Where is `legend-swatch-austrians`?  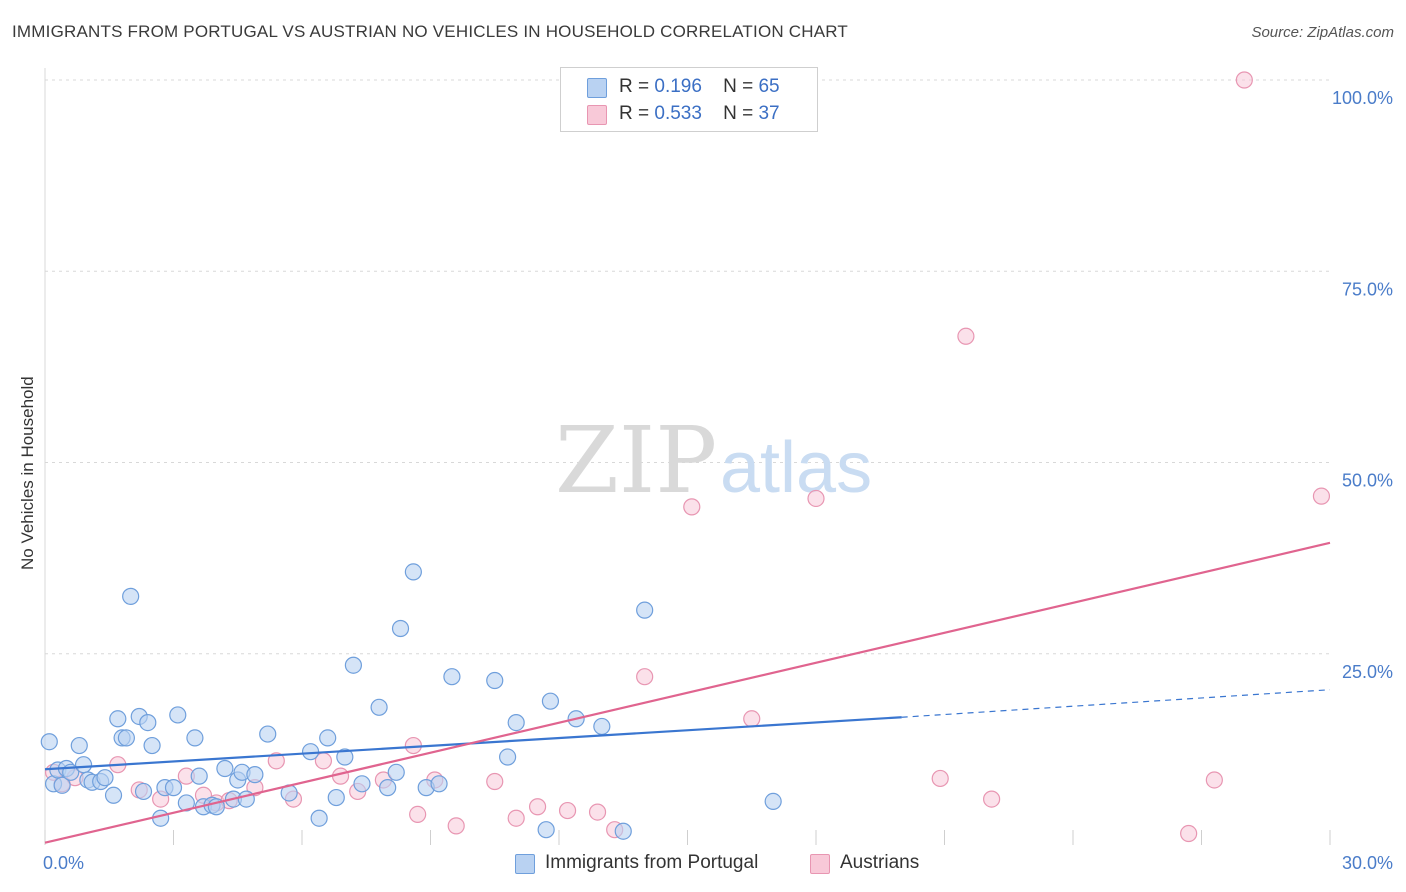
legend-swatch-austrians is located at coordinates (820, 864).